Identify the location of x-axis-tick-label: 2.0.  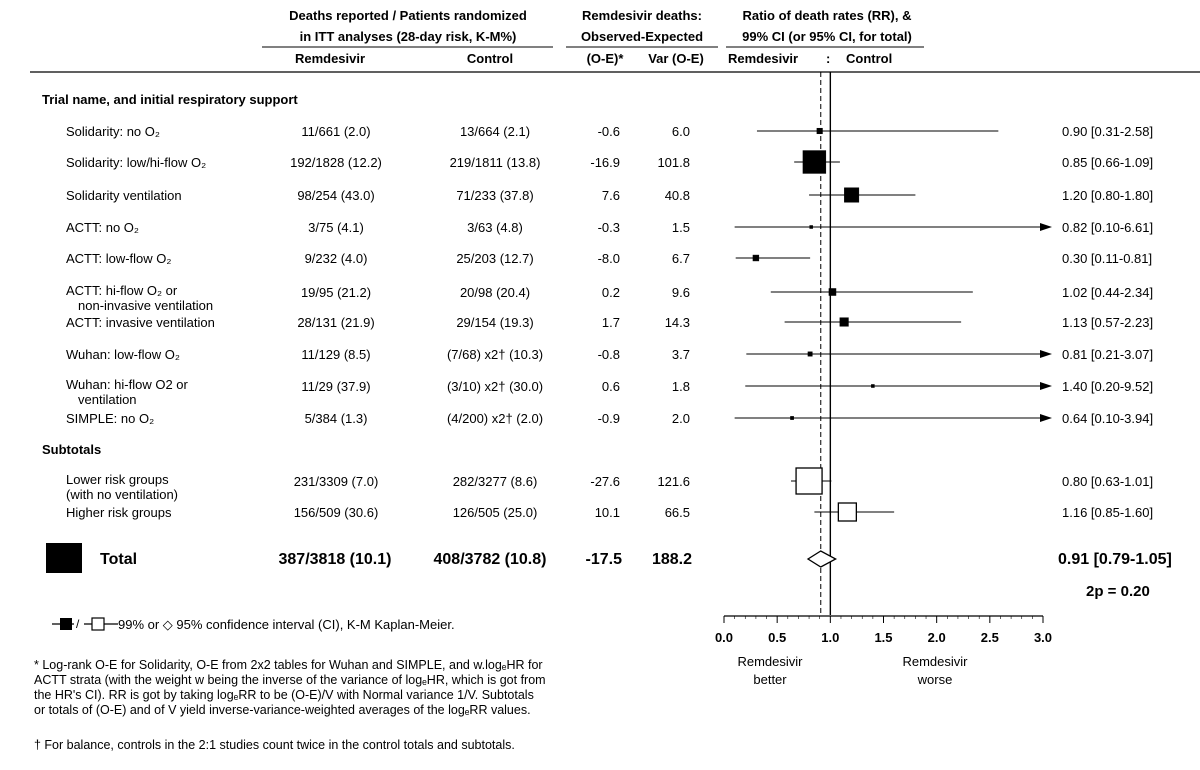
(937, 637).